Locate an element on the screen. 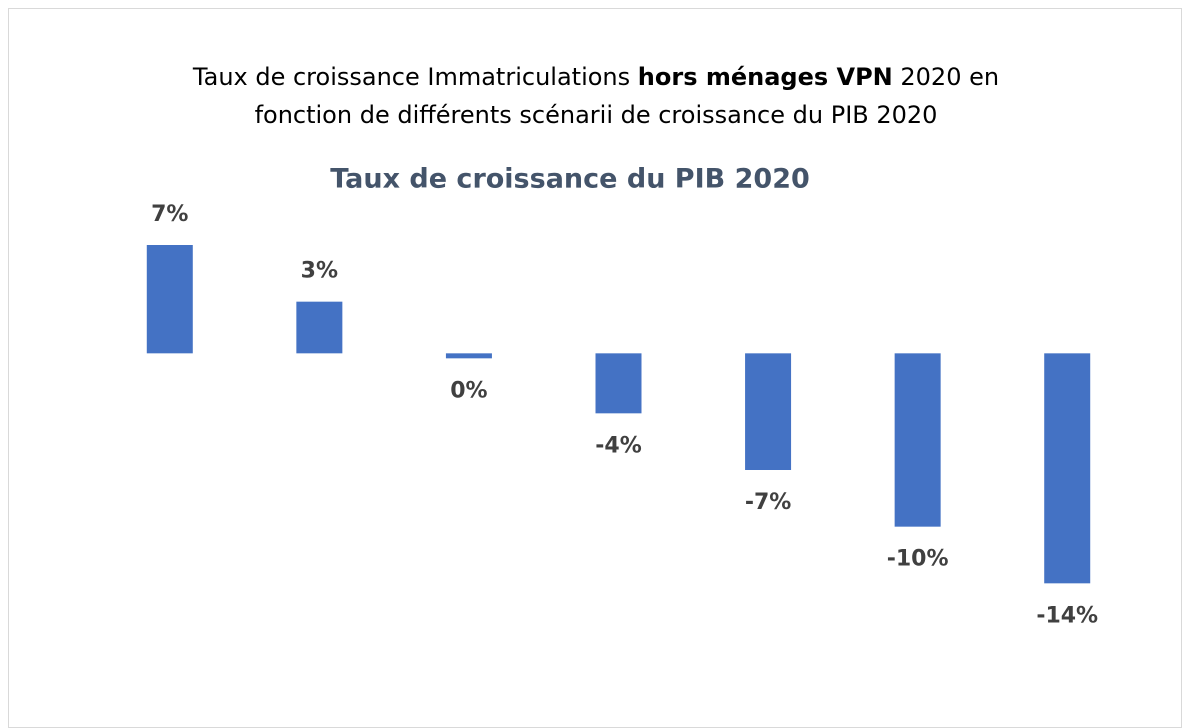 The image size is (1192, 728). title-bold: hors ménages VPN is located at coordinates (765, 77).